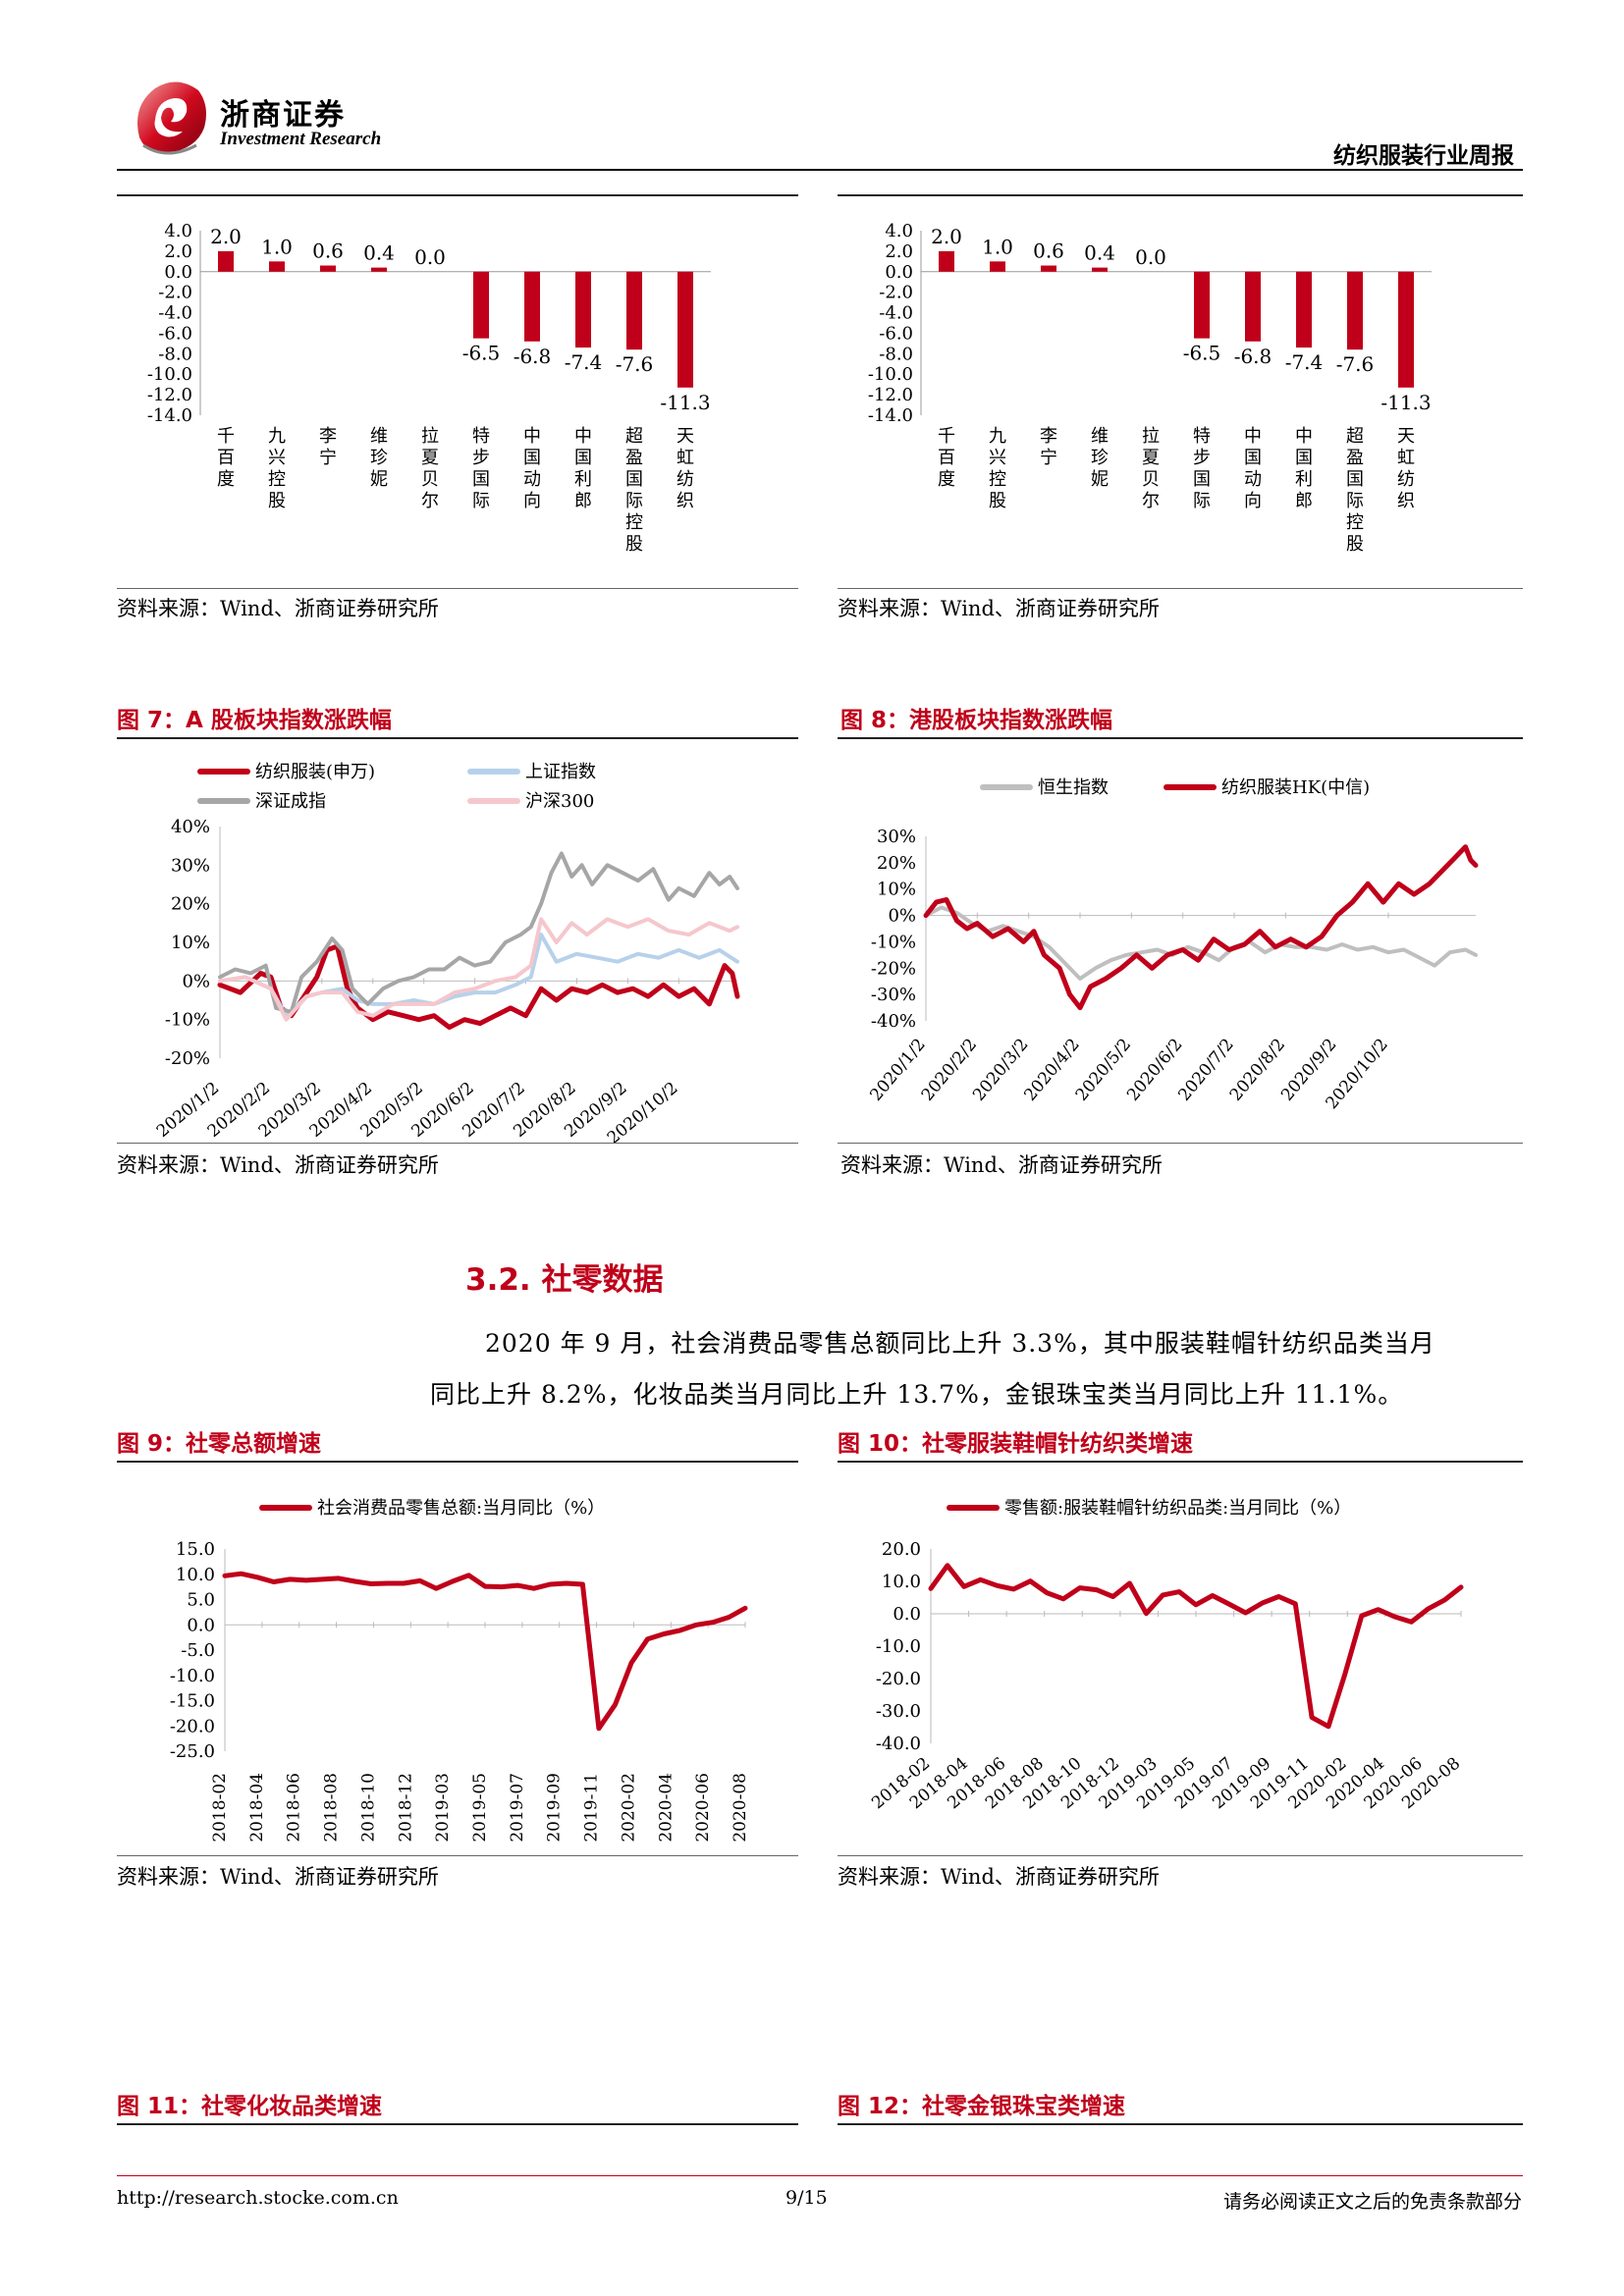  What do you see at coordinates (1073, 787) in the screenshot?
I see `legend-label: 恒生指数` at bounding box center [1073, 787].